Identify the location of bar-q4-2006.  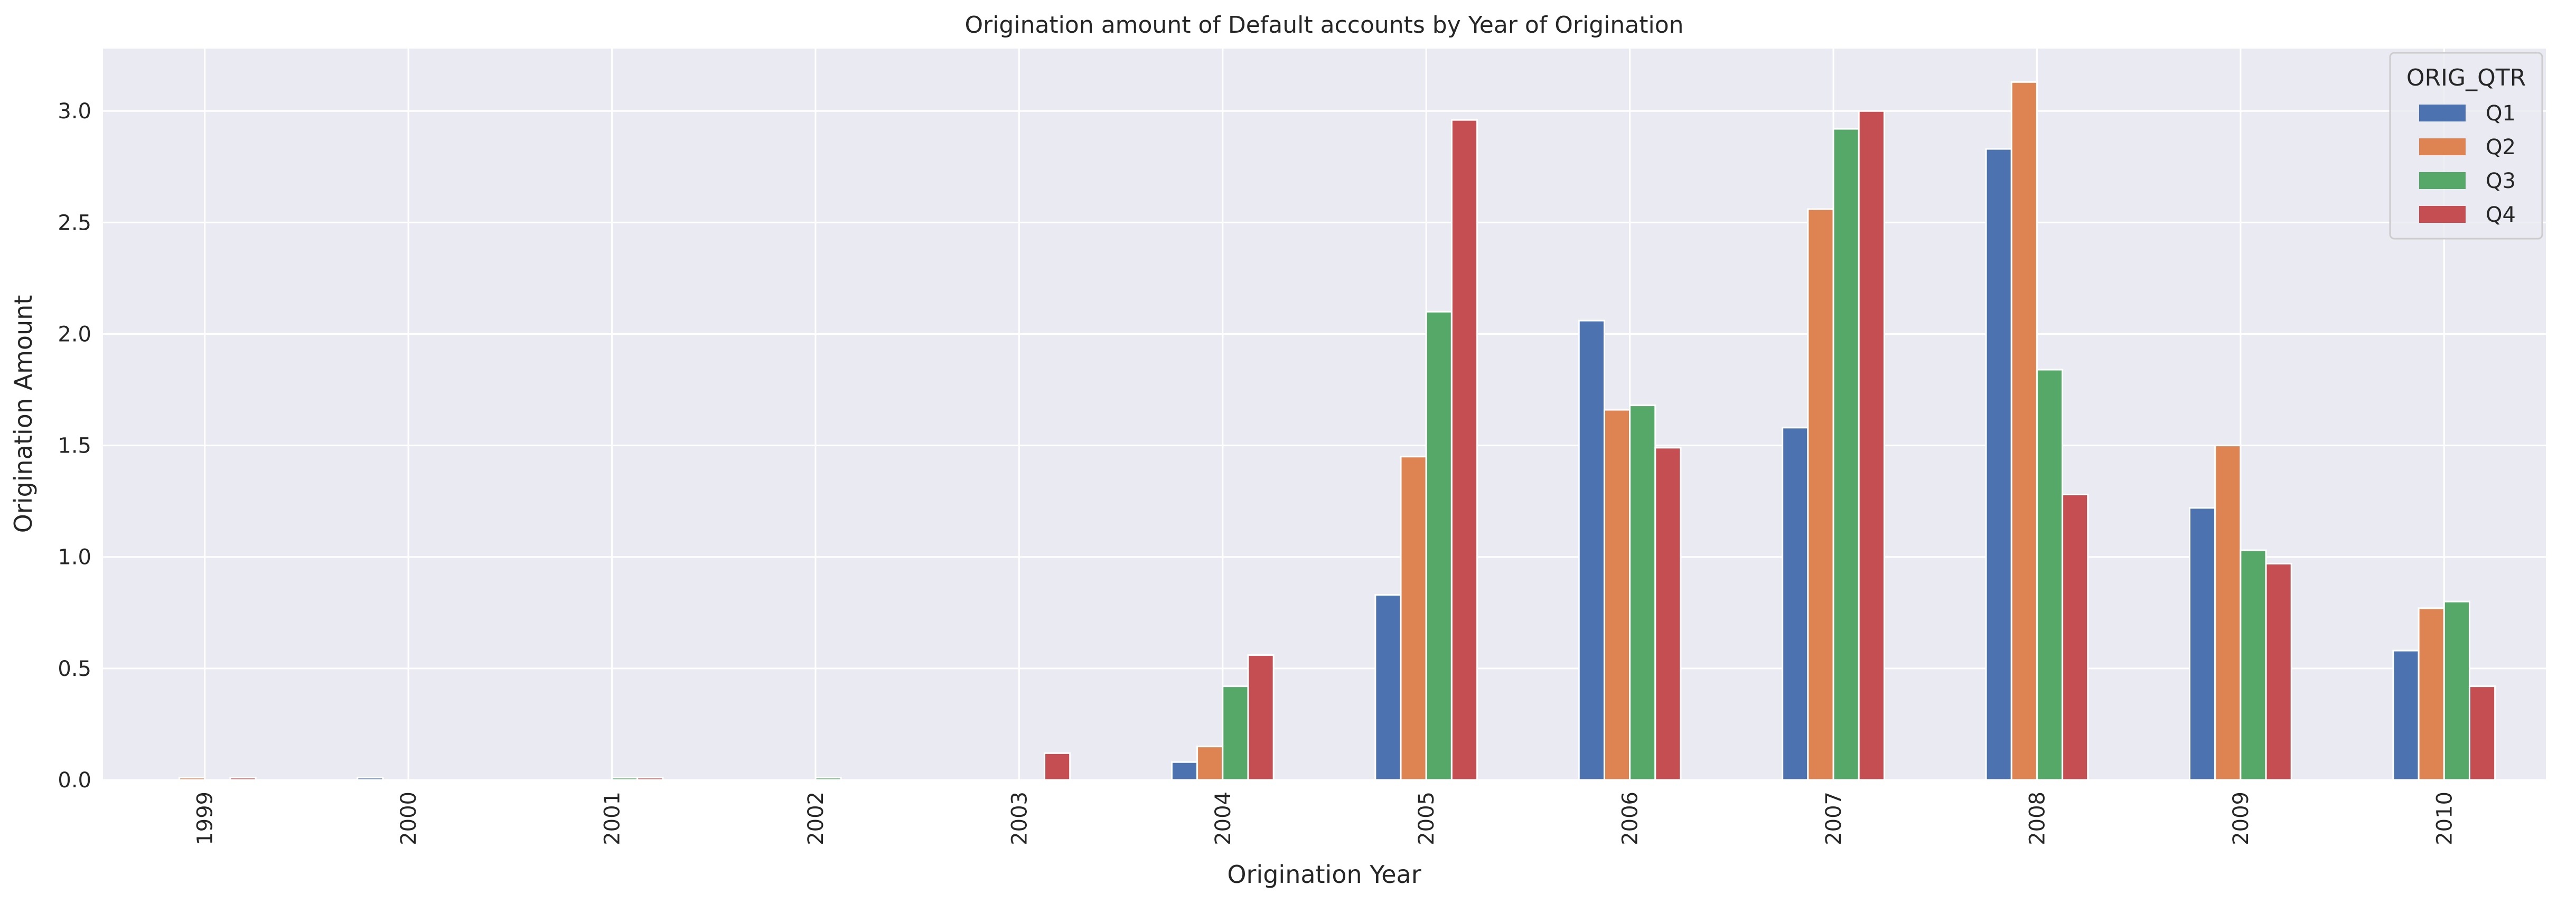
(1668, 614).